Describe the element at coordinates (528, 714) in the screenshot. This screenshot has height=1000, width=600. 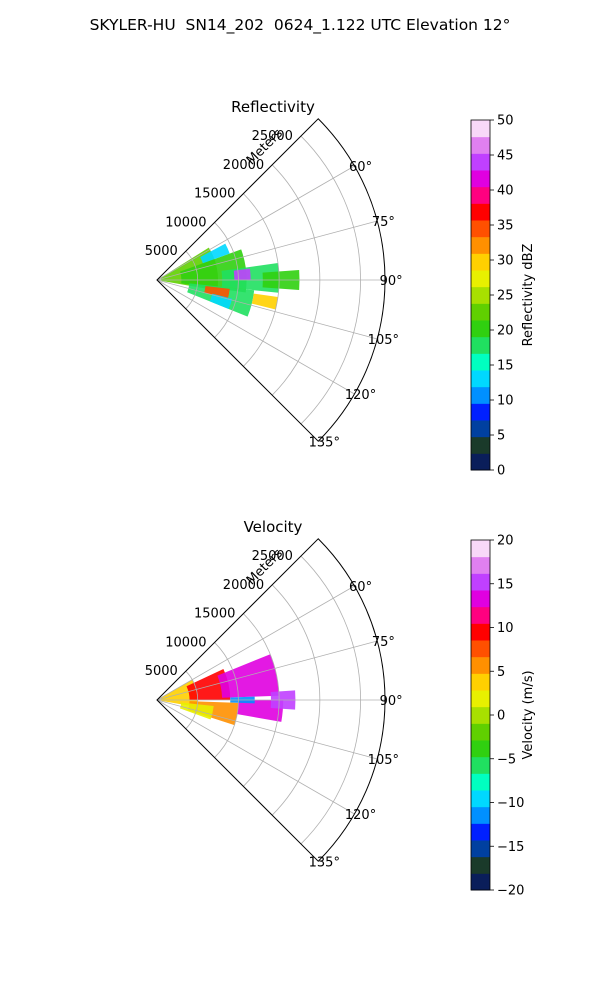
I see `colorbar-label: Velocity (m/s)` at that location.